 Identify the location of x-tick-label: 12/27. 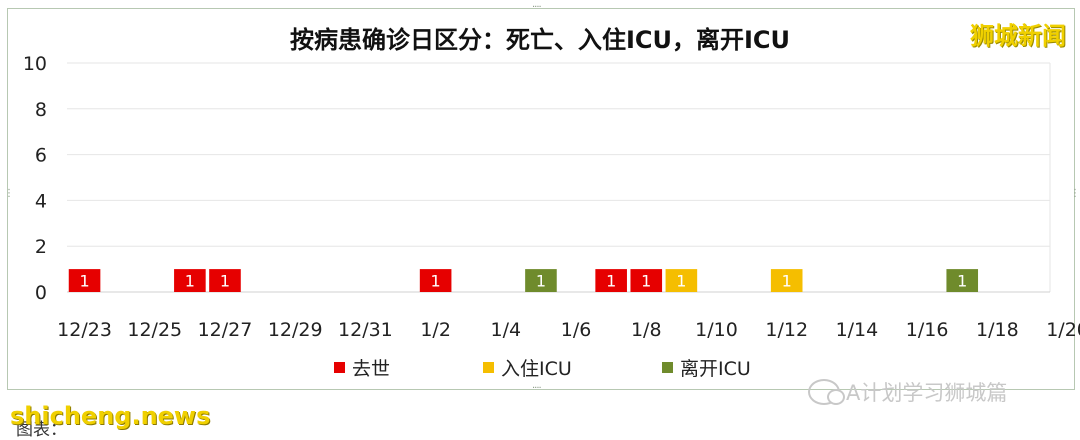
(225, 330).